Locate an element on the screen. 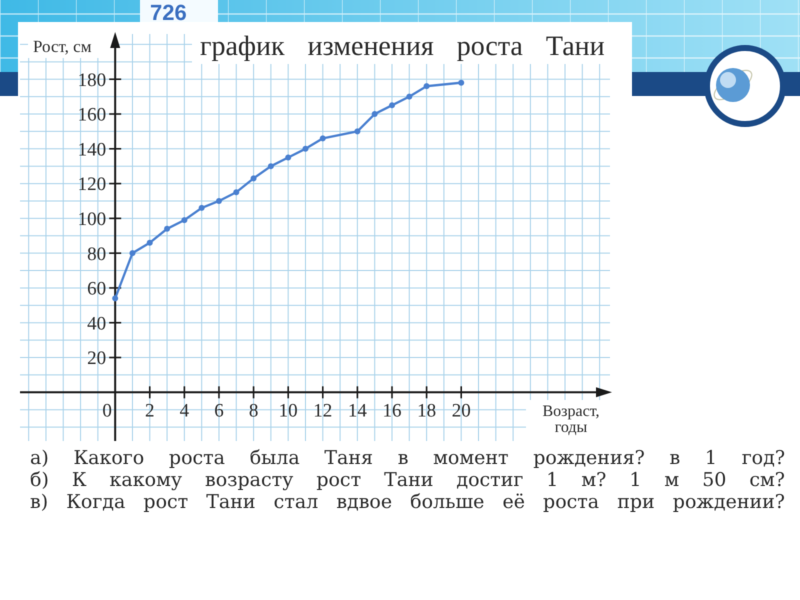 This screenshot has height=600, width=800. x-tick-label: 4 is located at coordinates (185, 411).